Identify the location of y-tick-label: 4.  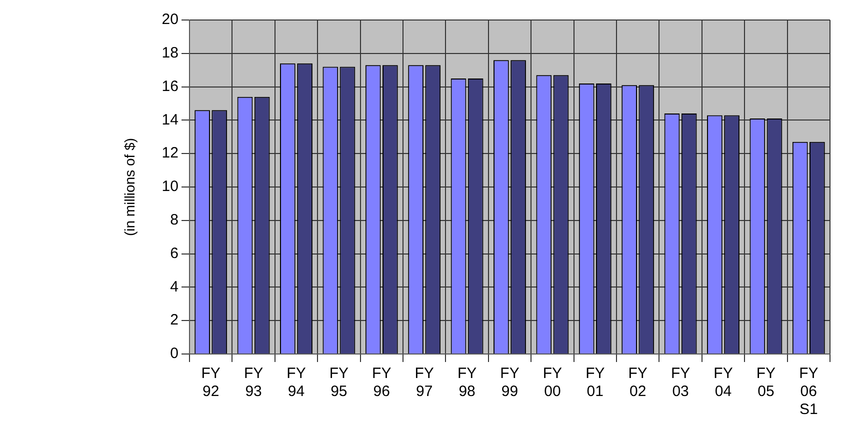
(174, 287).